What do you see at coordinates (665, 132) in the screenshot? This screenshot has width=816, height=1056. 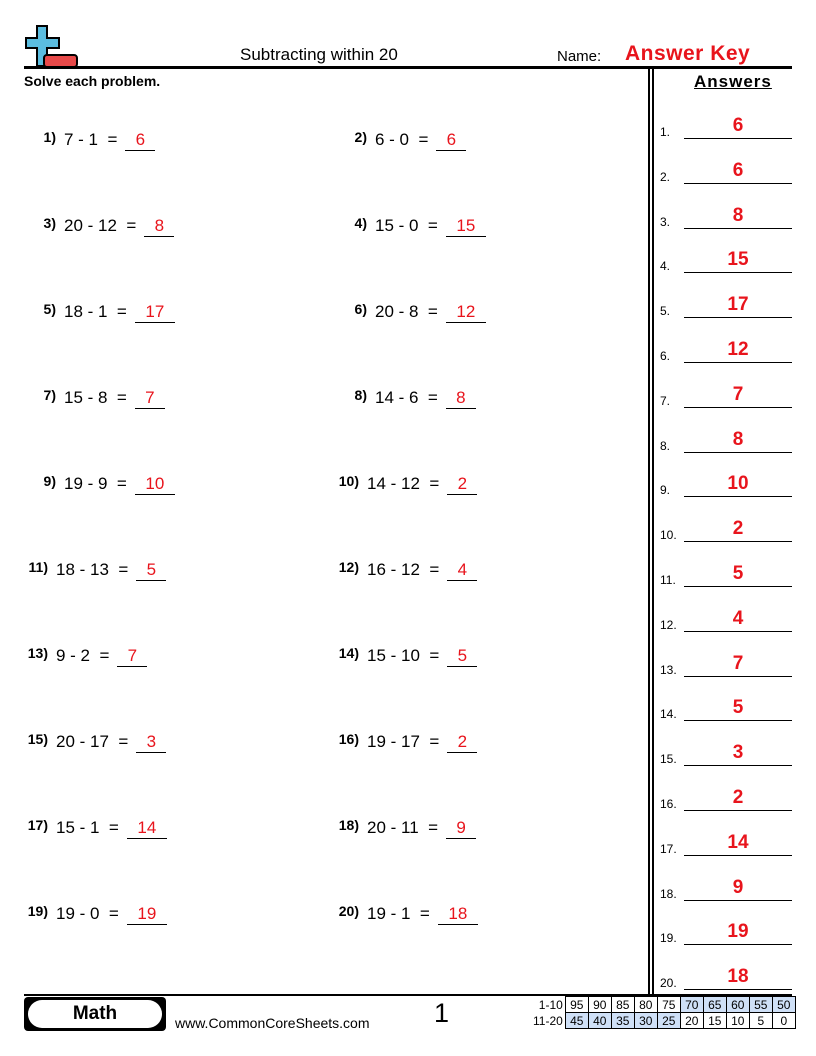 I see `answer-number: 1.` at bounding box center [665, 132].